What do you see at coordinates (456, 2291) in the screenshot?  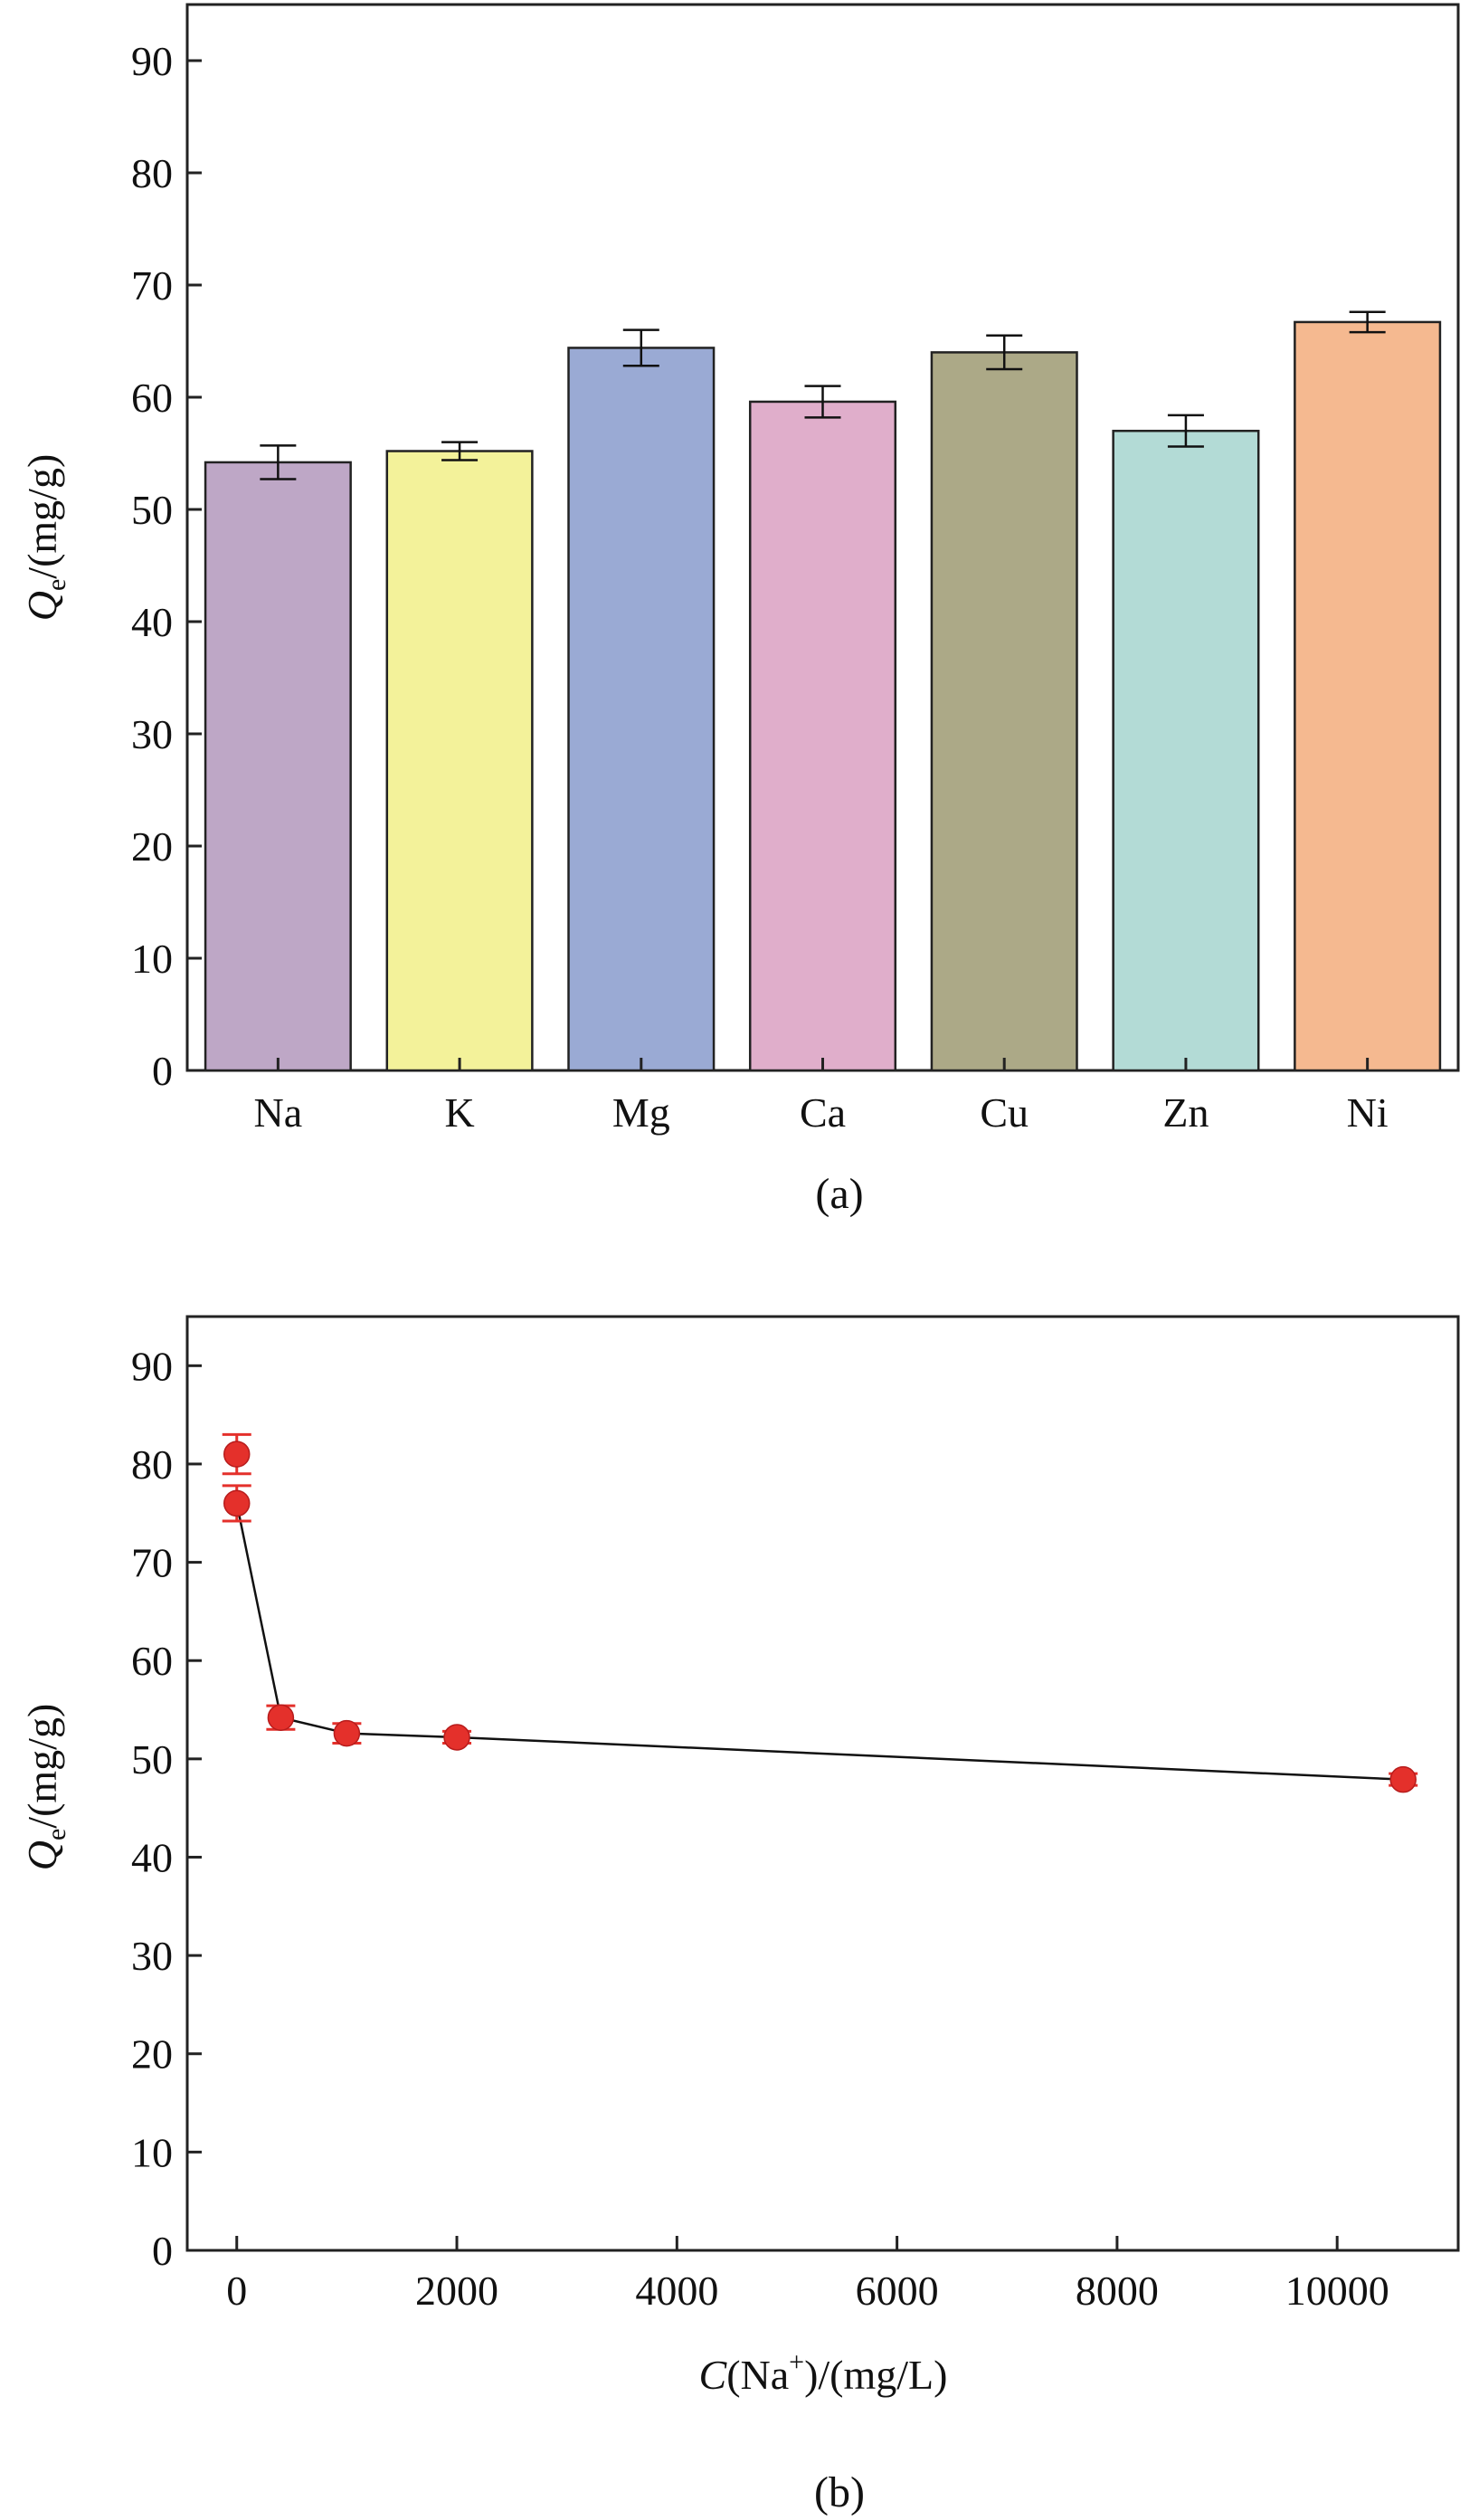 I see `panel-b-x-tick-label: 2000` at bounding box center [456, 2291].